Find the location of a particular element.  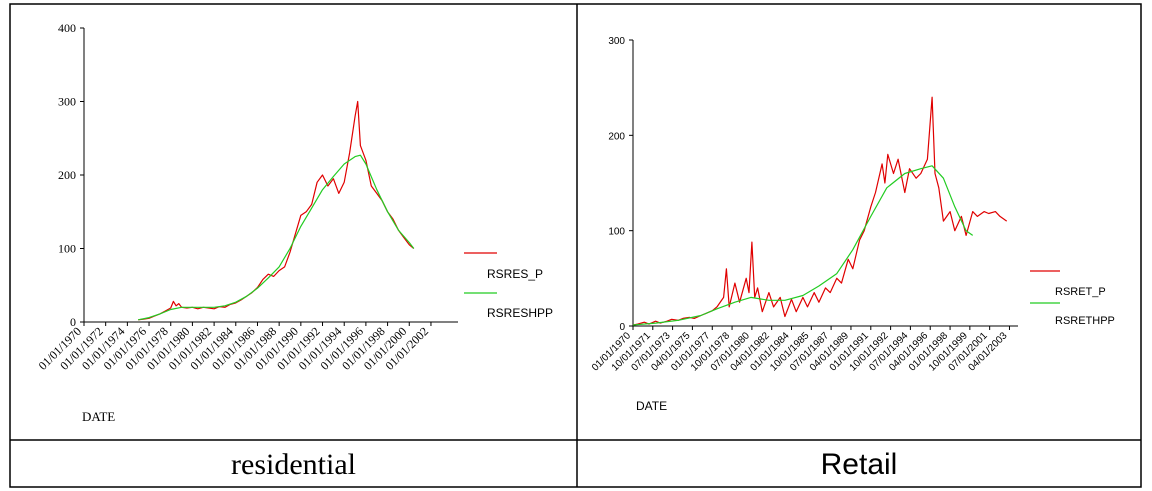

series-line-rsreshpp is located at coordinates (276, 237).